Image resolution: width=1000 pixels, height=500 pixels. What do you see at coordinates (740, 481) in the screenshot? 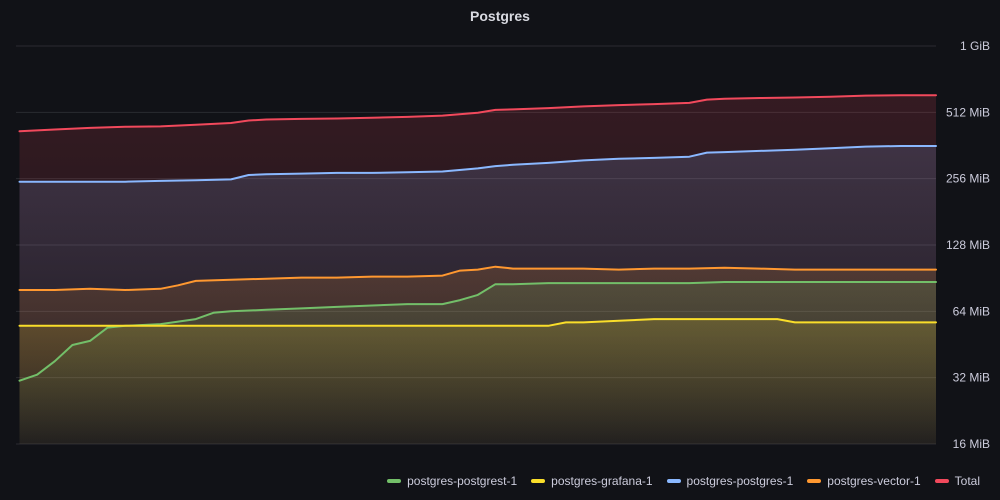
I see `legend-label: postgres-postgres-1` at bounding box center [740, 481].